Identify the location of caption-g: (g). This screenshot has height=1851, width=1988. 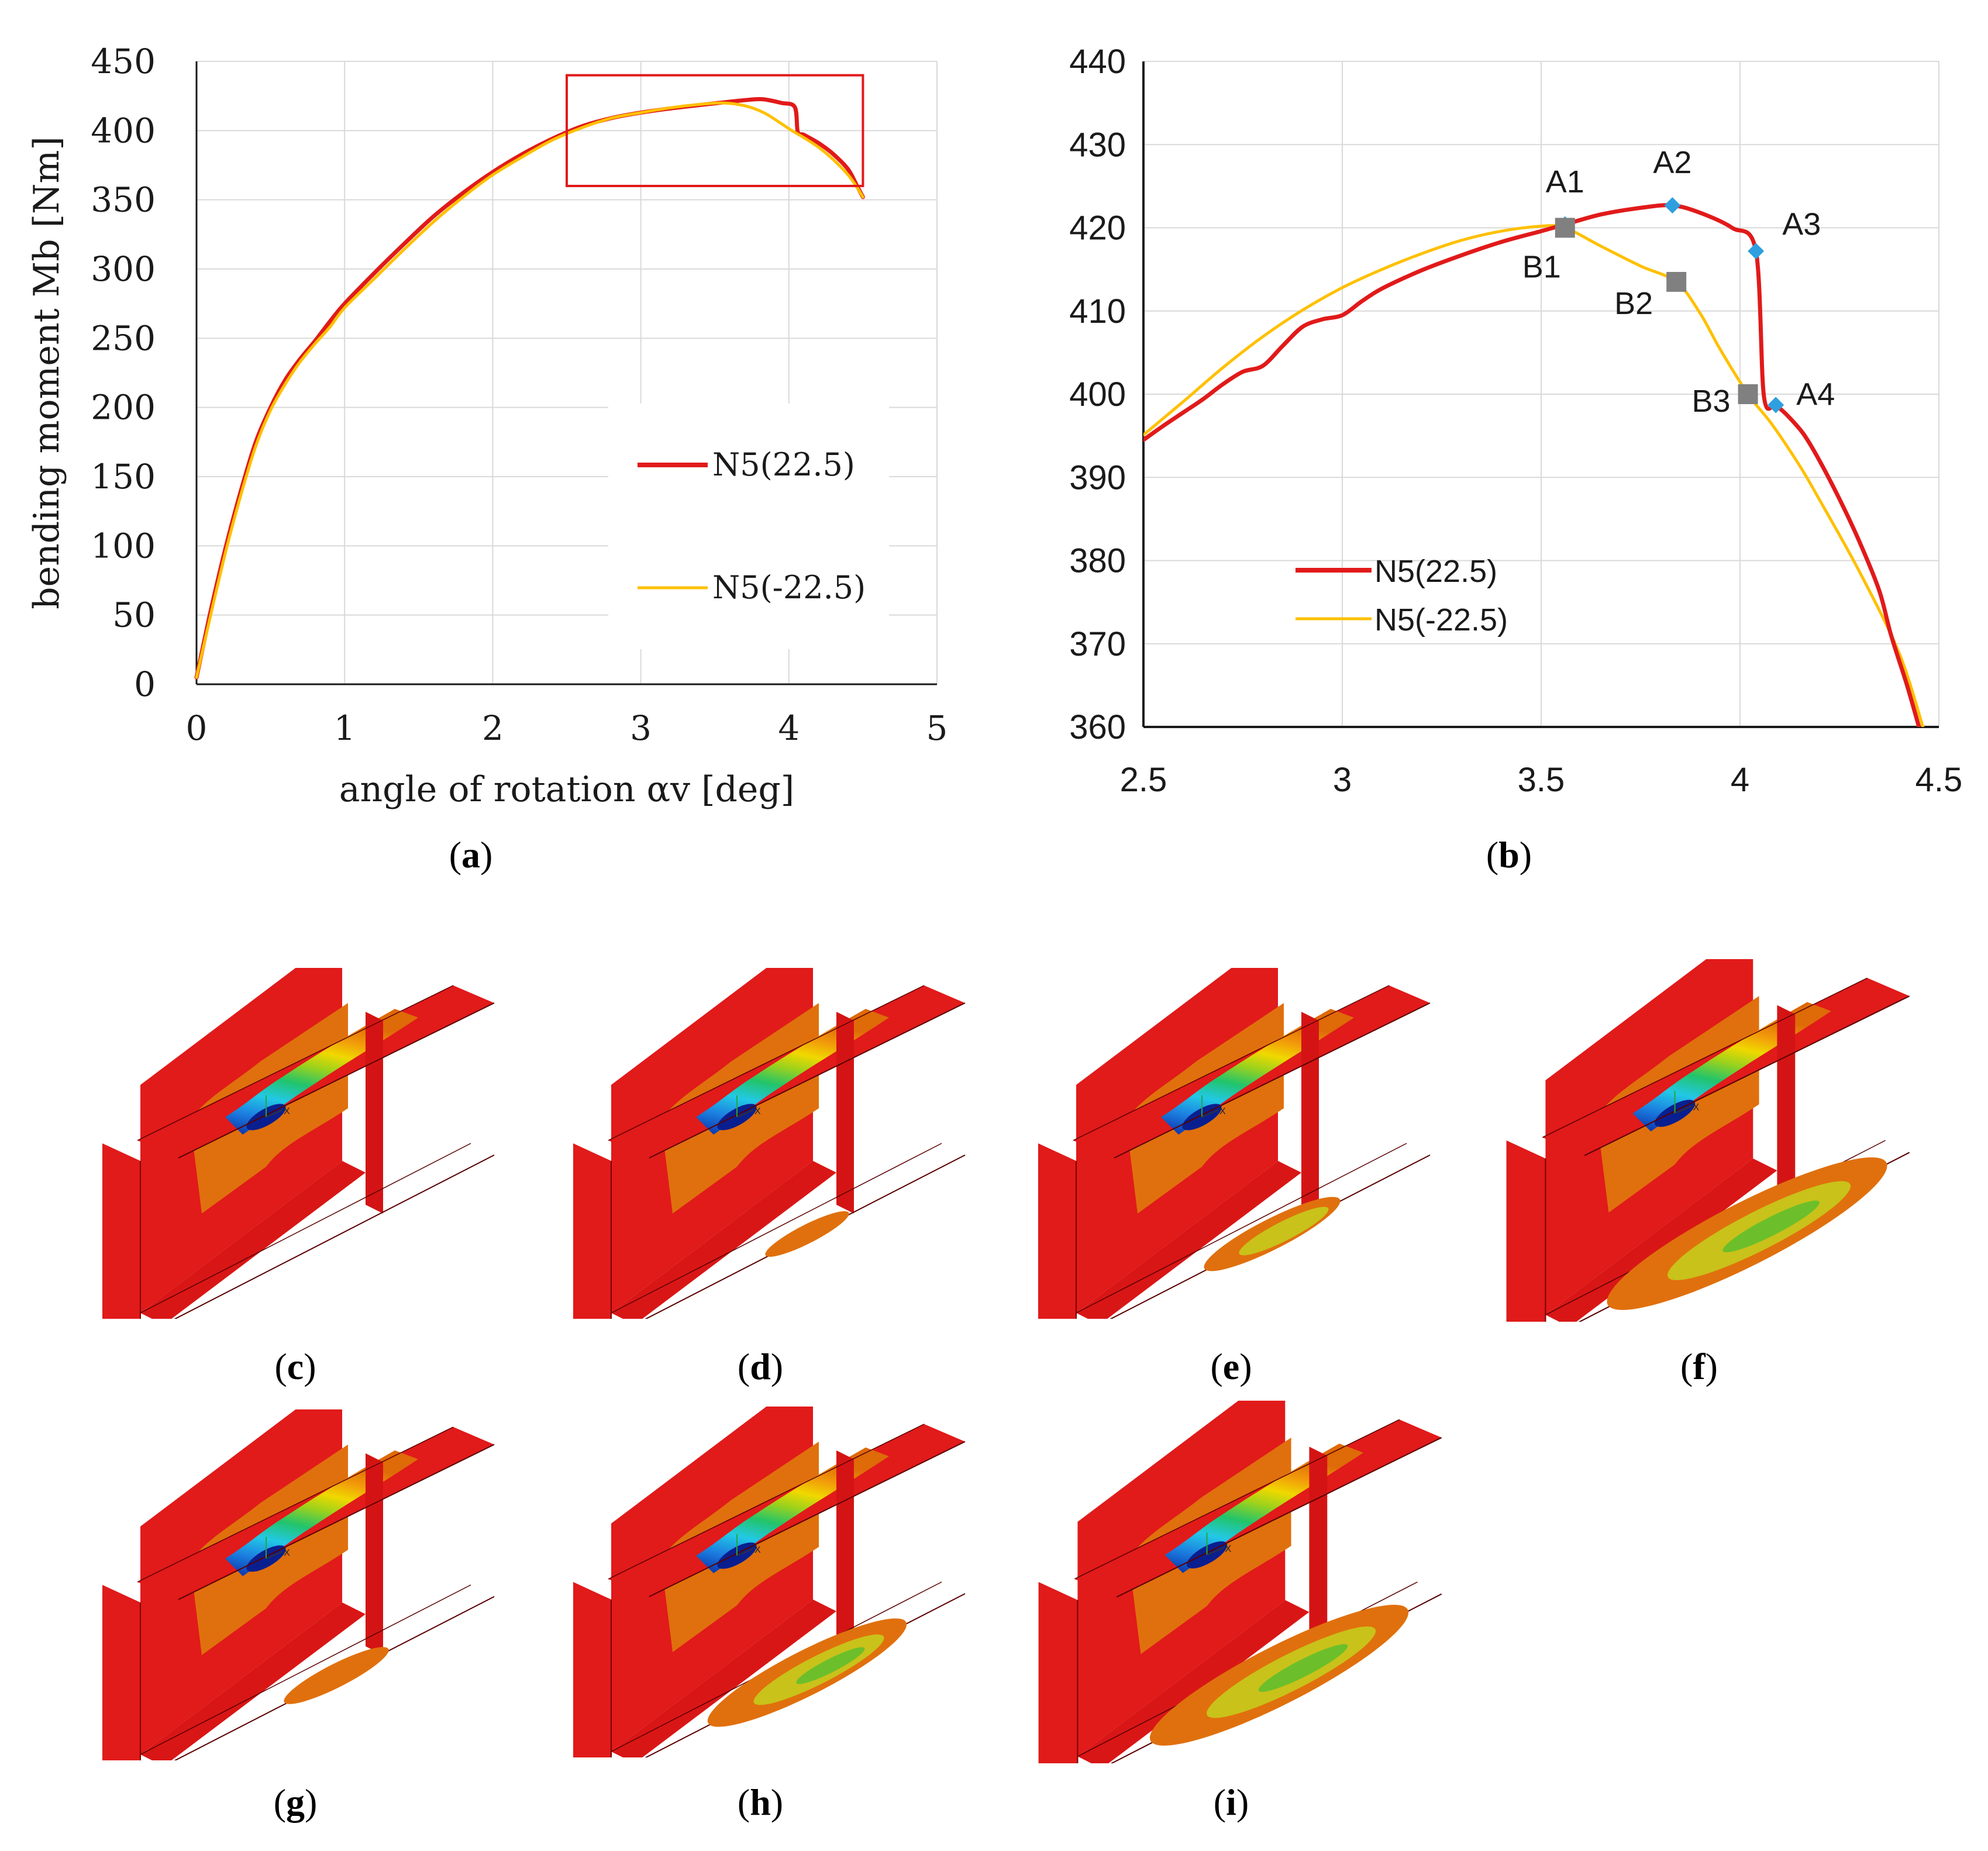
(296, 1802).